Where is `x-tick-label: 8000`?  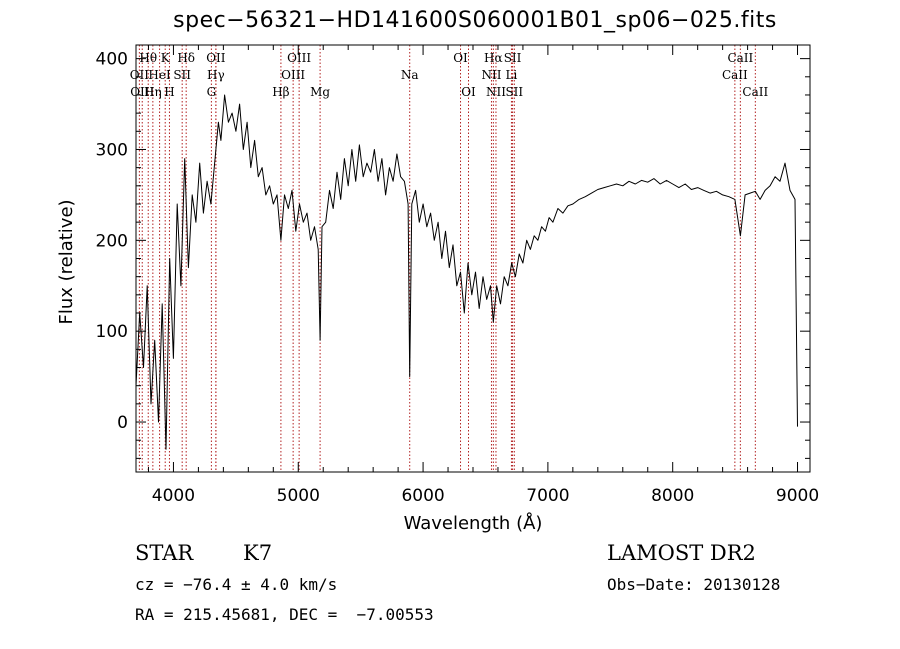 x-tick-label: 8000 is located at coordinates (672, 496).